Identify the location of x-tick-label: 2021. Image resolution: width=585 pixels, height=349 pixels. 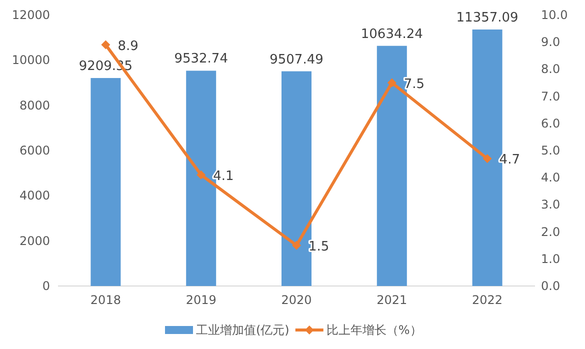
(392, 300).